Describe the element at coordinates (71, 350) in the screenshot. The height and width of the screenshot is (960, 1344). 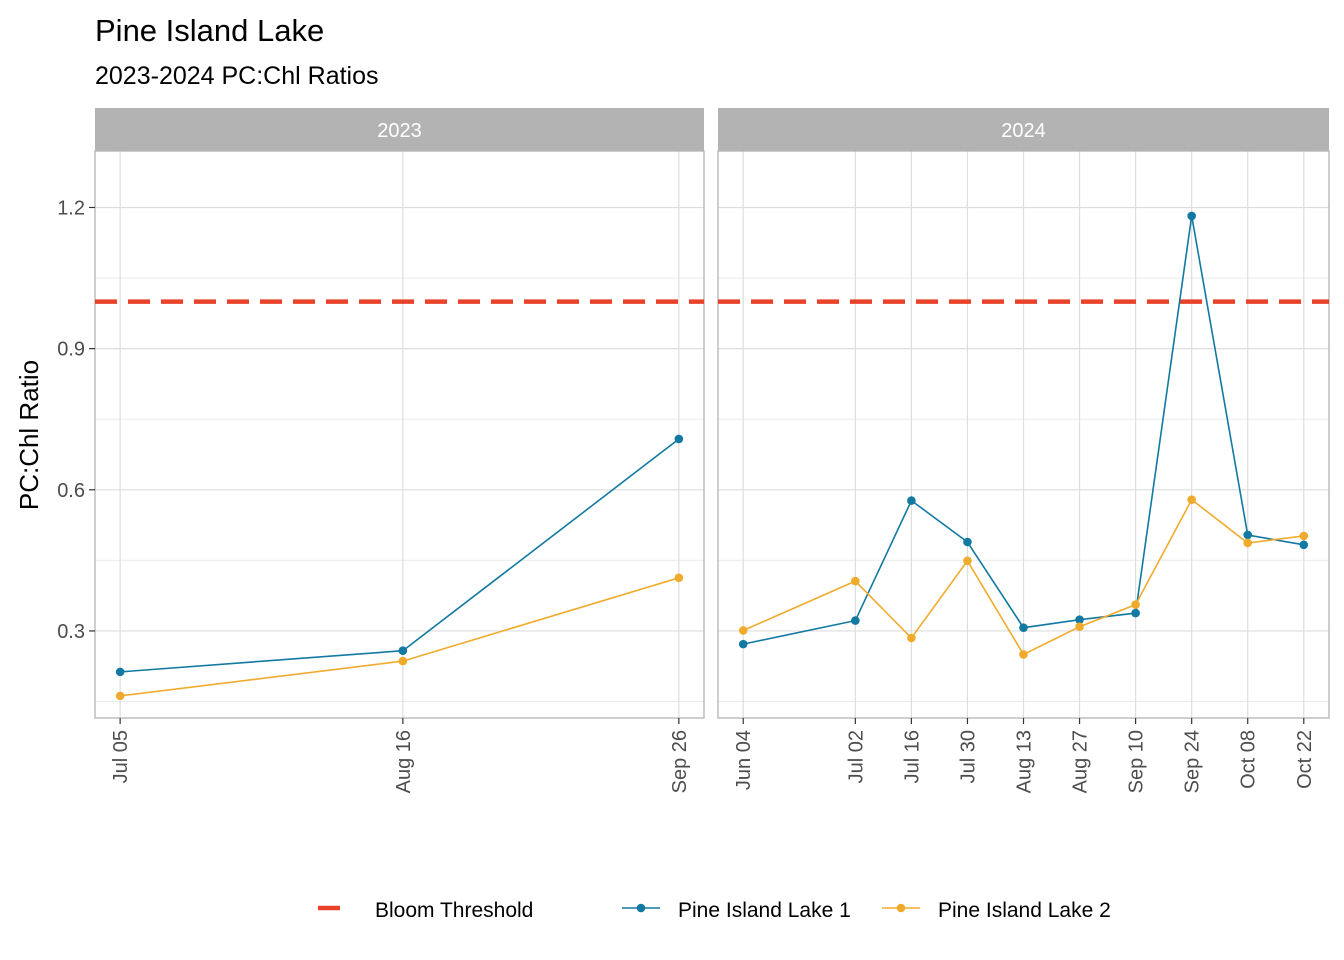
I see `y-tick-label: 0.9` at that location.